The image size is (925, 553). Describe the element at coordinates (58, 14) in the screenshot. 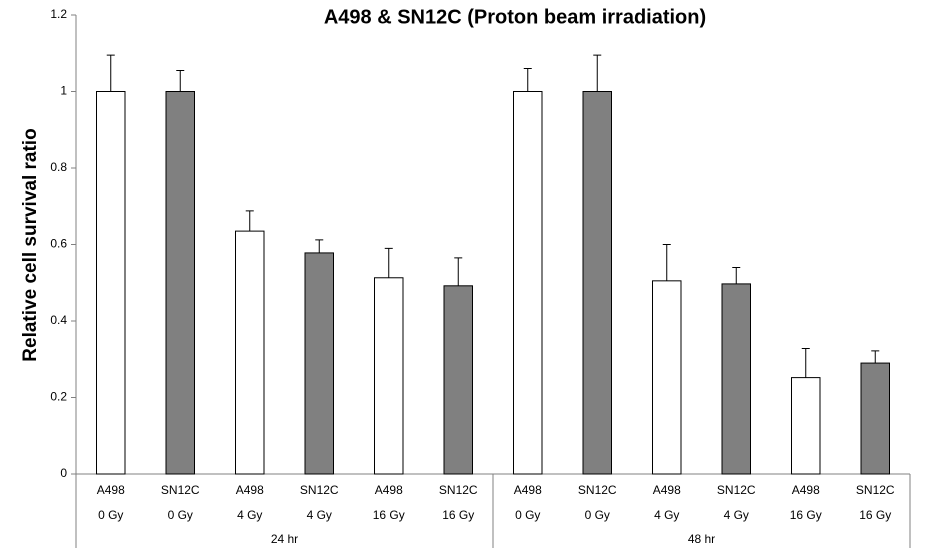

I see `y-tick-label: 1.2` at that location.